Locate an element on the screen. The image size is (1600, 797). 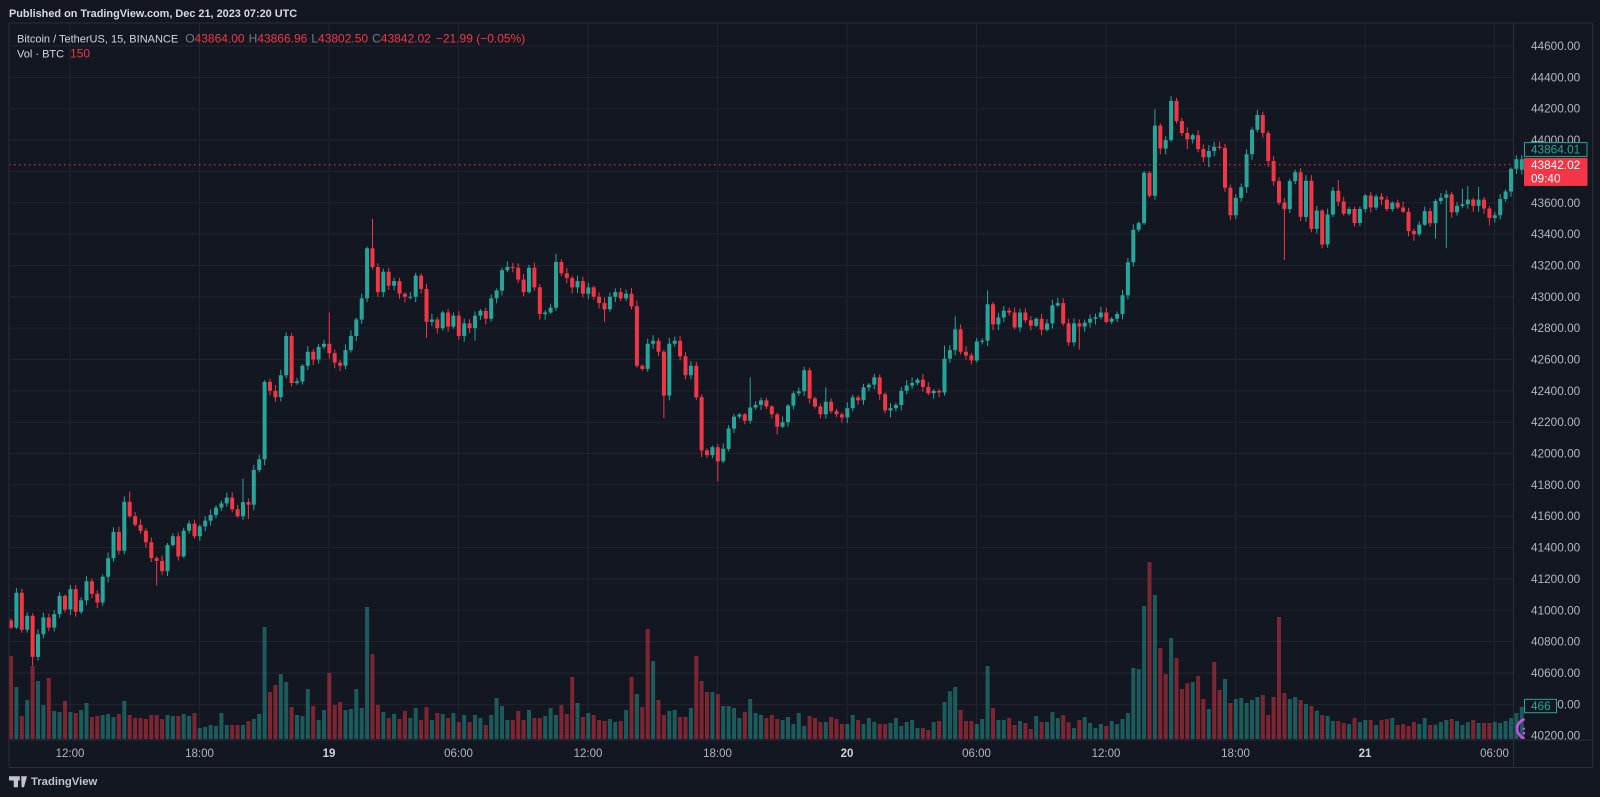
svg-text: 42600.00 is located at coordinates (1556, 360).